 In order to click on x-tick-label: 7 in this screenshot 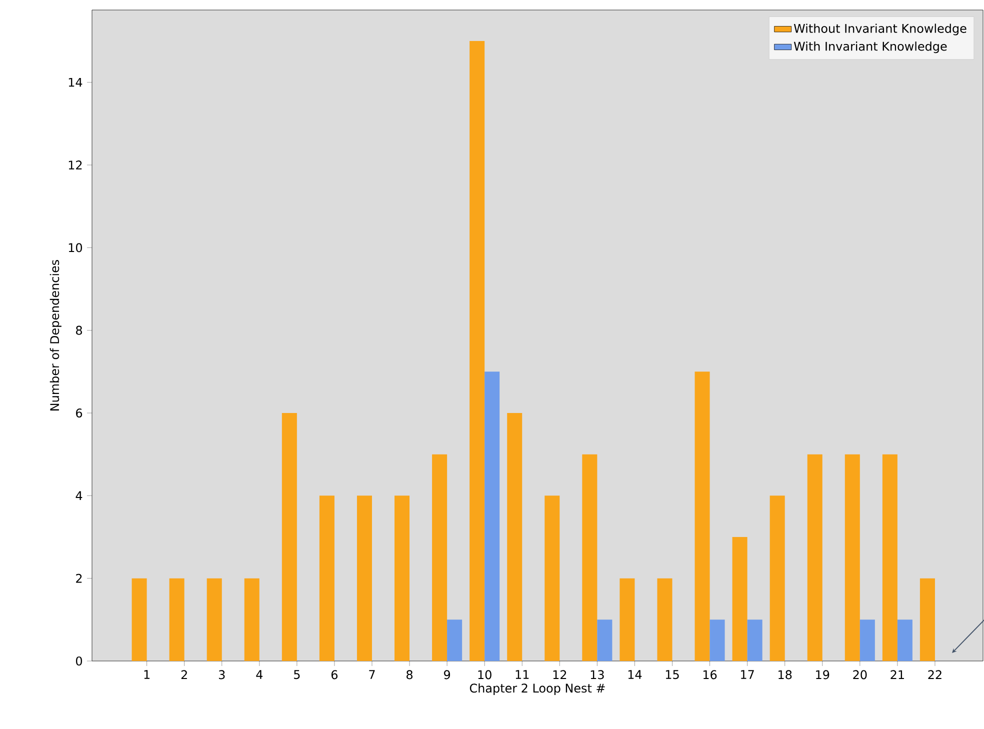, I will do `click(372, 674)`.